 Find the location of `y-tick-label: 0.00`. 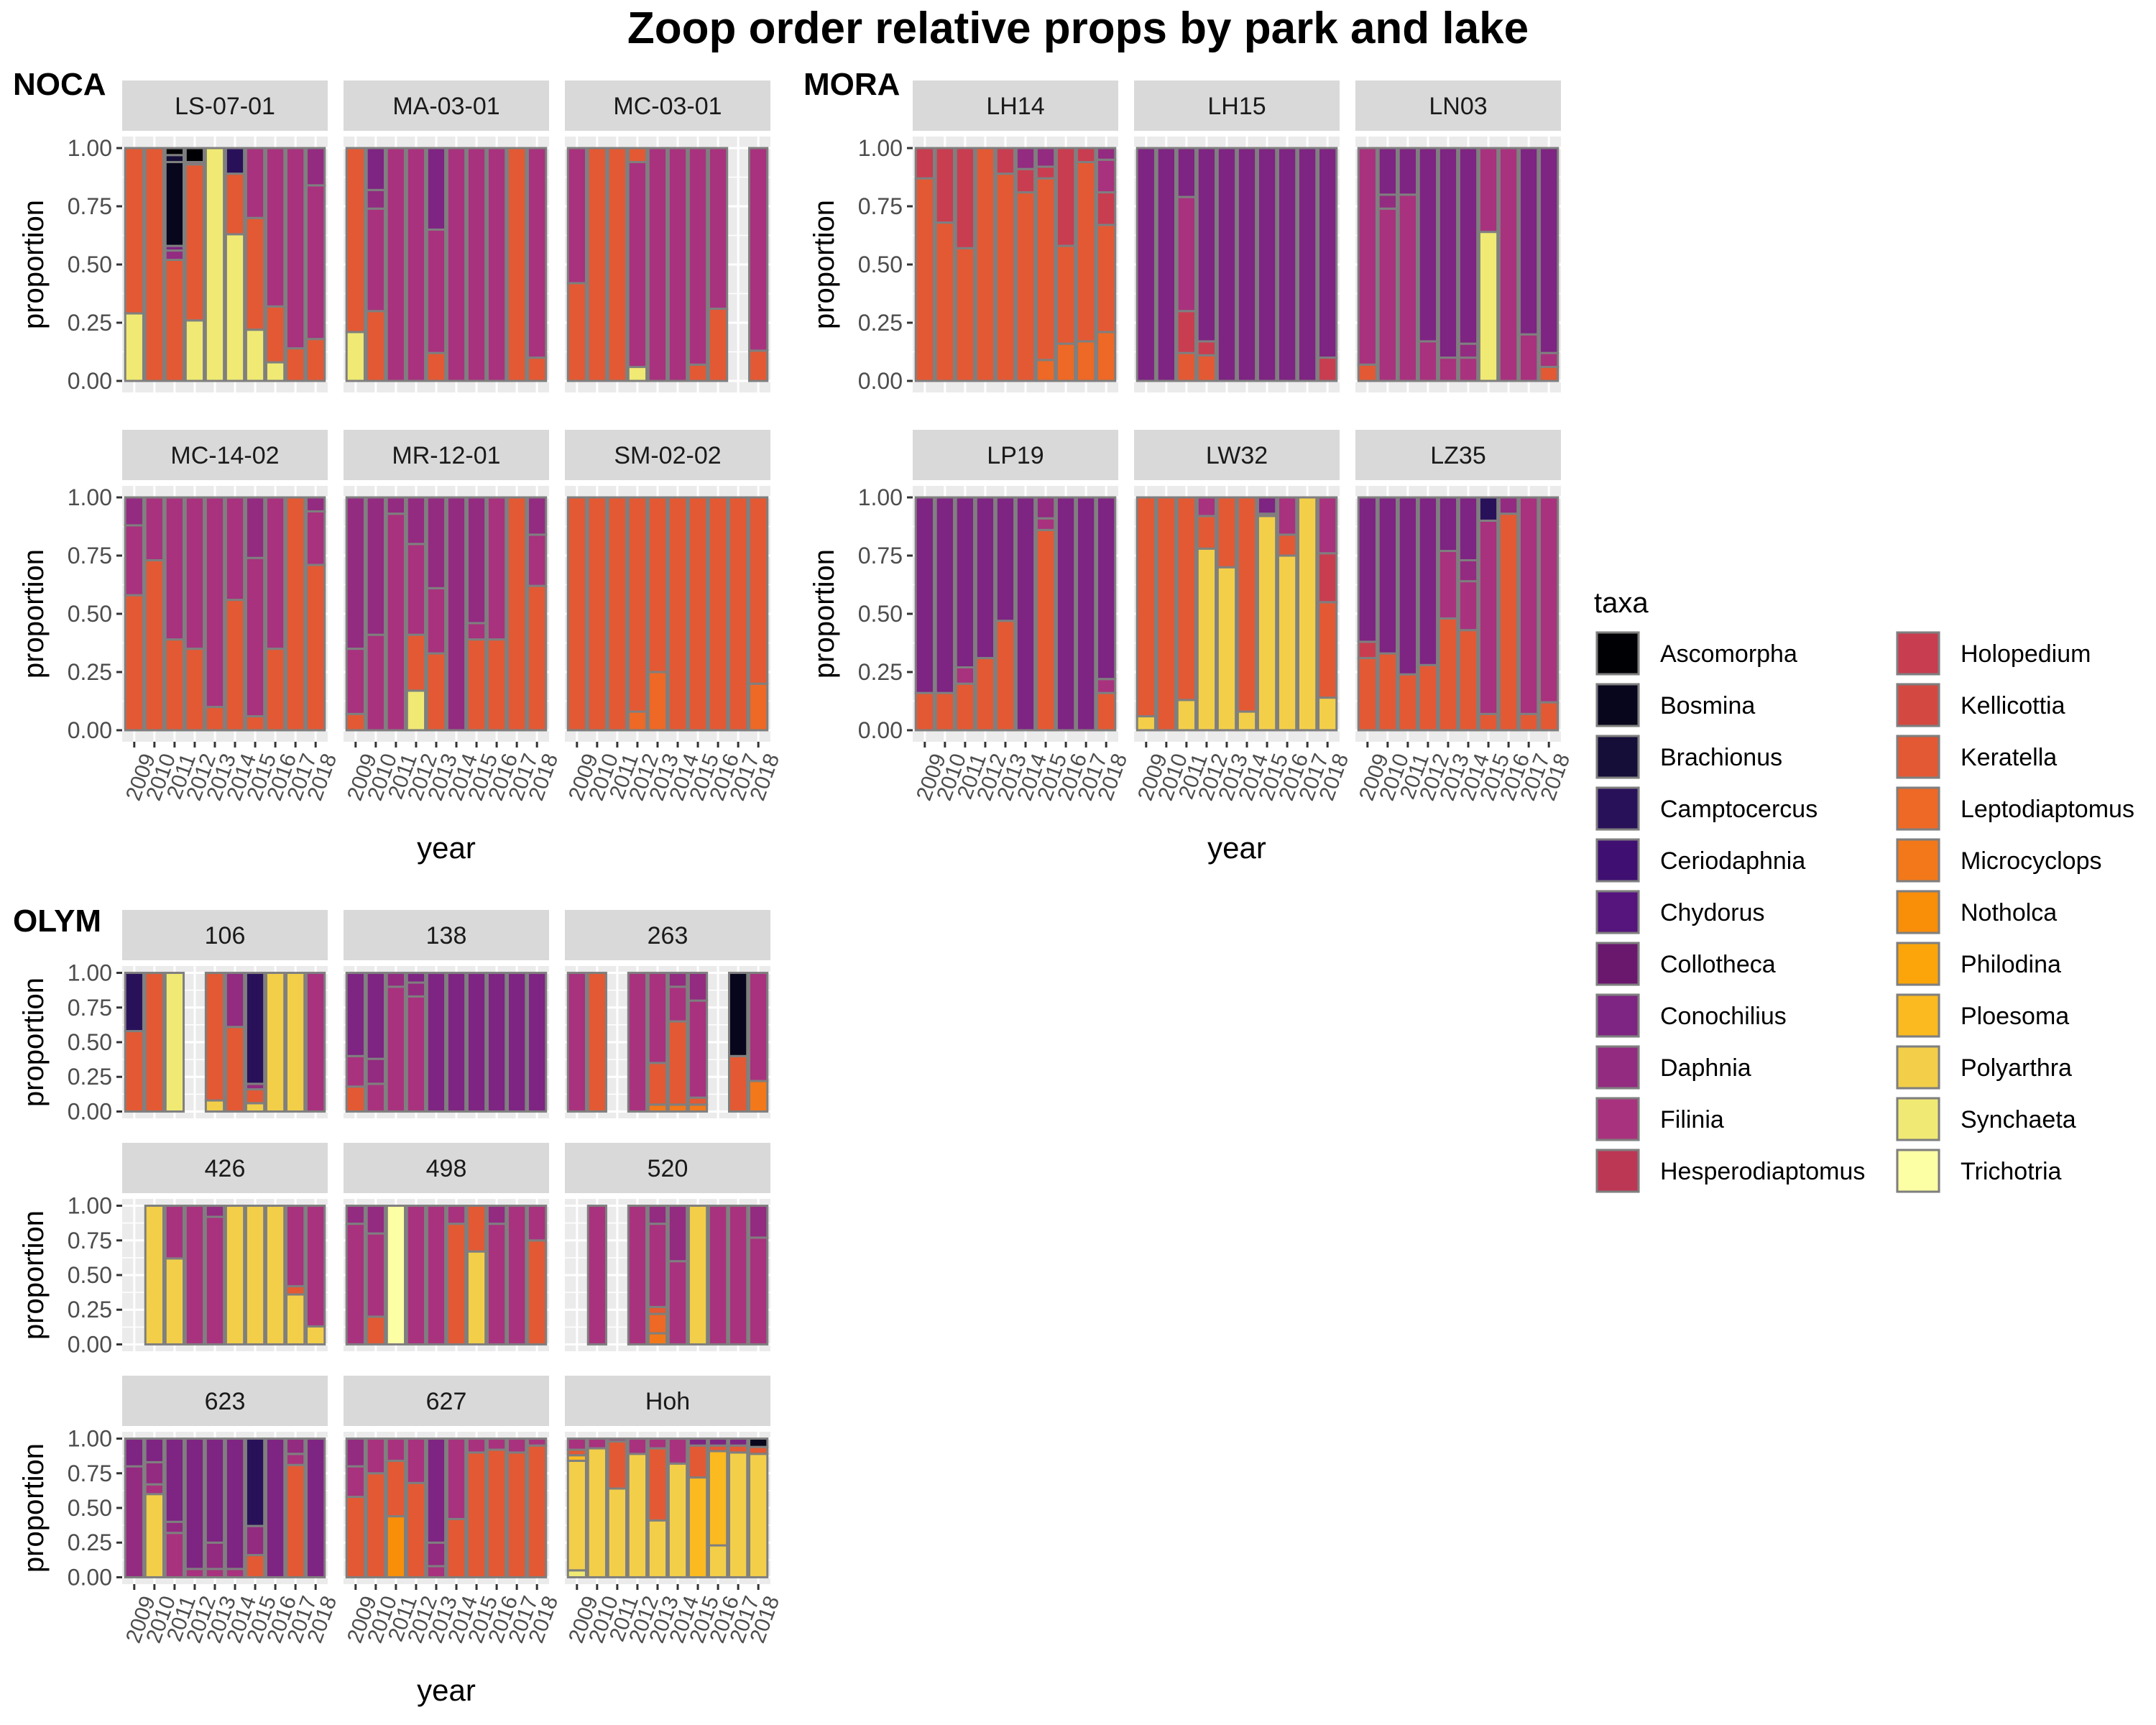

y-tick-label: 0.00 is located at coordinates (881, 381).